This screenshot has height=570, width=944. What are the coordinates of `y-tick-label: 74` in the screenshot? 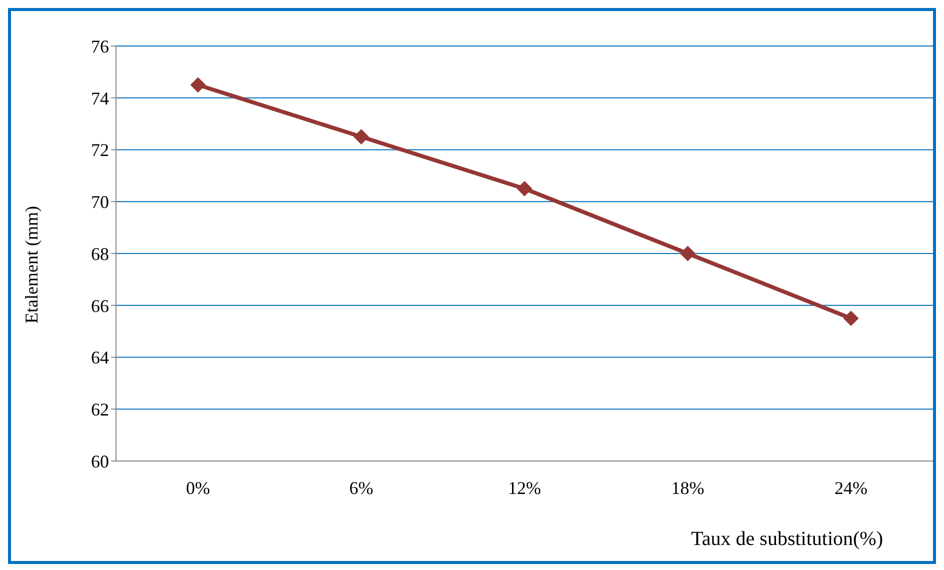 It's located at (100, 98).